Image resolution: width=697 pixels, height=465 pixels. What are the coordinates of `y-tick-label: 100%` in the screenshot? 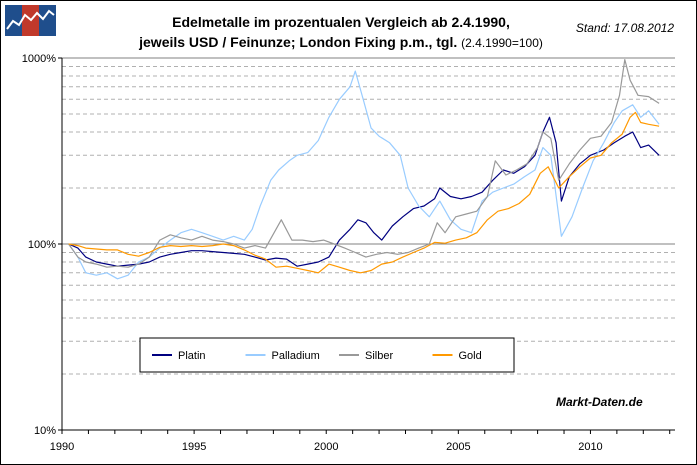 It's located at (42, 245).